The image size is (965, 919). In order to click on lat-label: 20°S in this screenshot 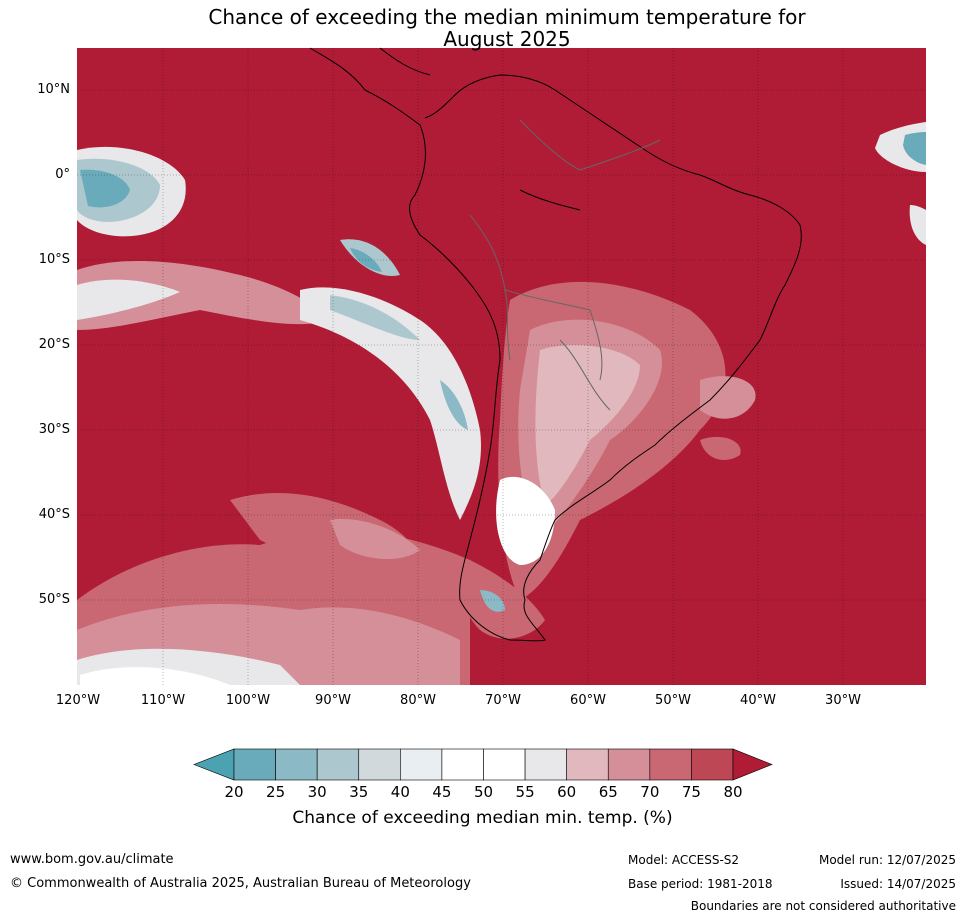, I will do `click(54, 344)`.